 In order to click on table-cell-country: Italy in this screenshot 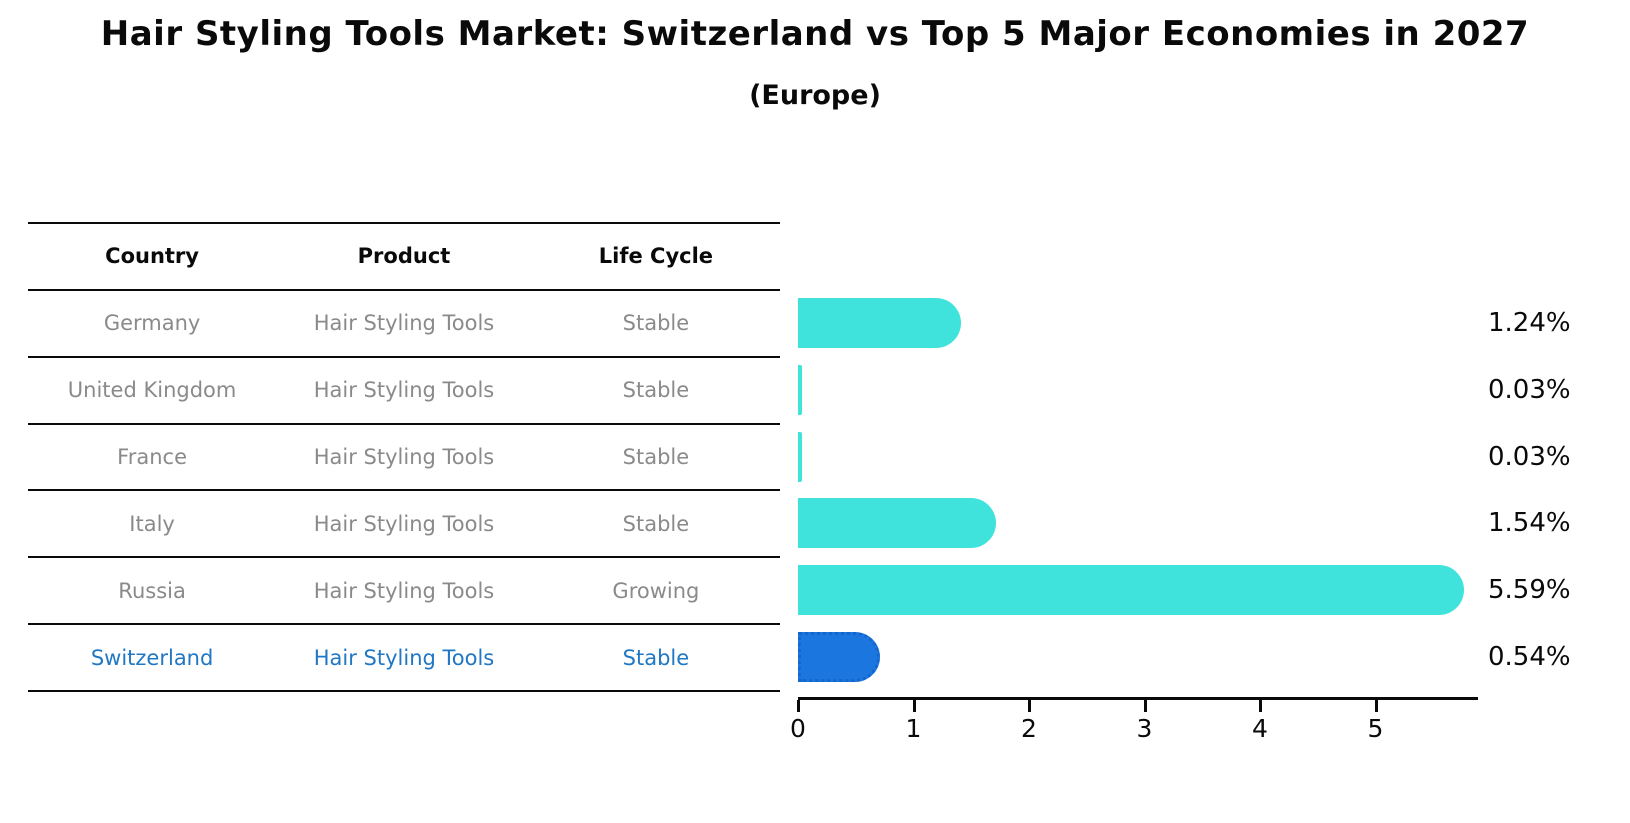, I will do `click(152, 523)`.